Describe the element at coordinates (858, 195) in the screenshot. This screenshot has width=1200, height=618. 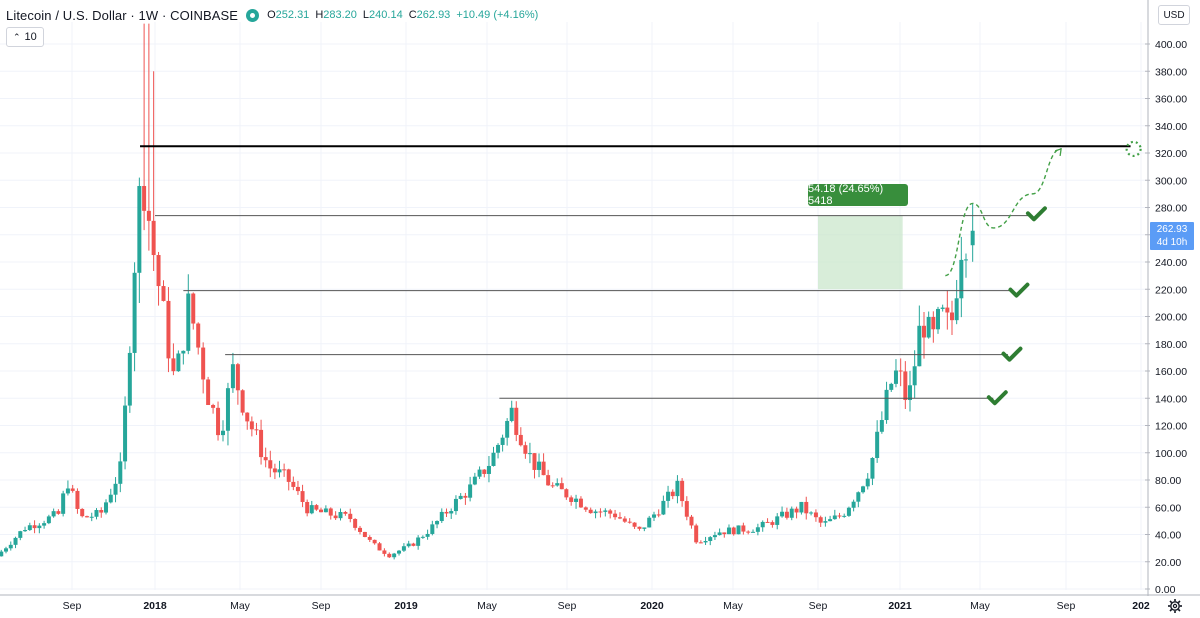
I see `measure-label: 54.18 (24.65%) 5418` at that location.